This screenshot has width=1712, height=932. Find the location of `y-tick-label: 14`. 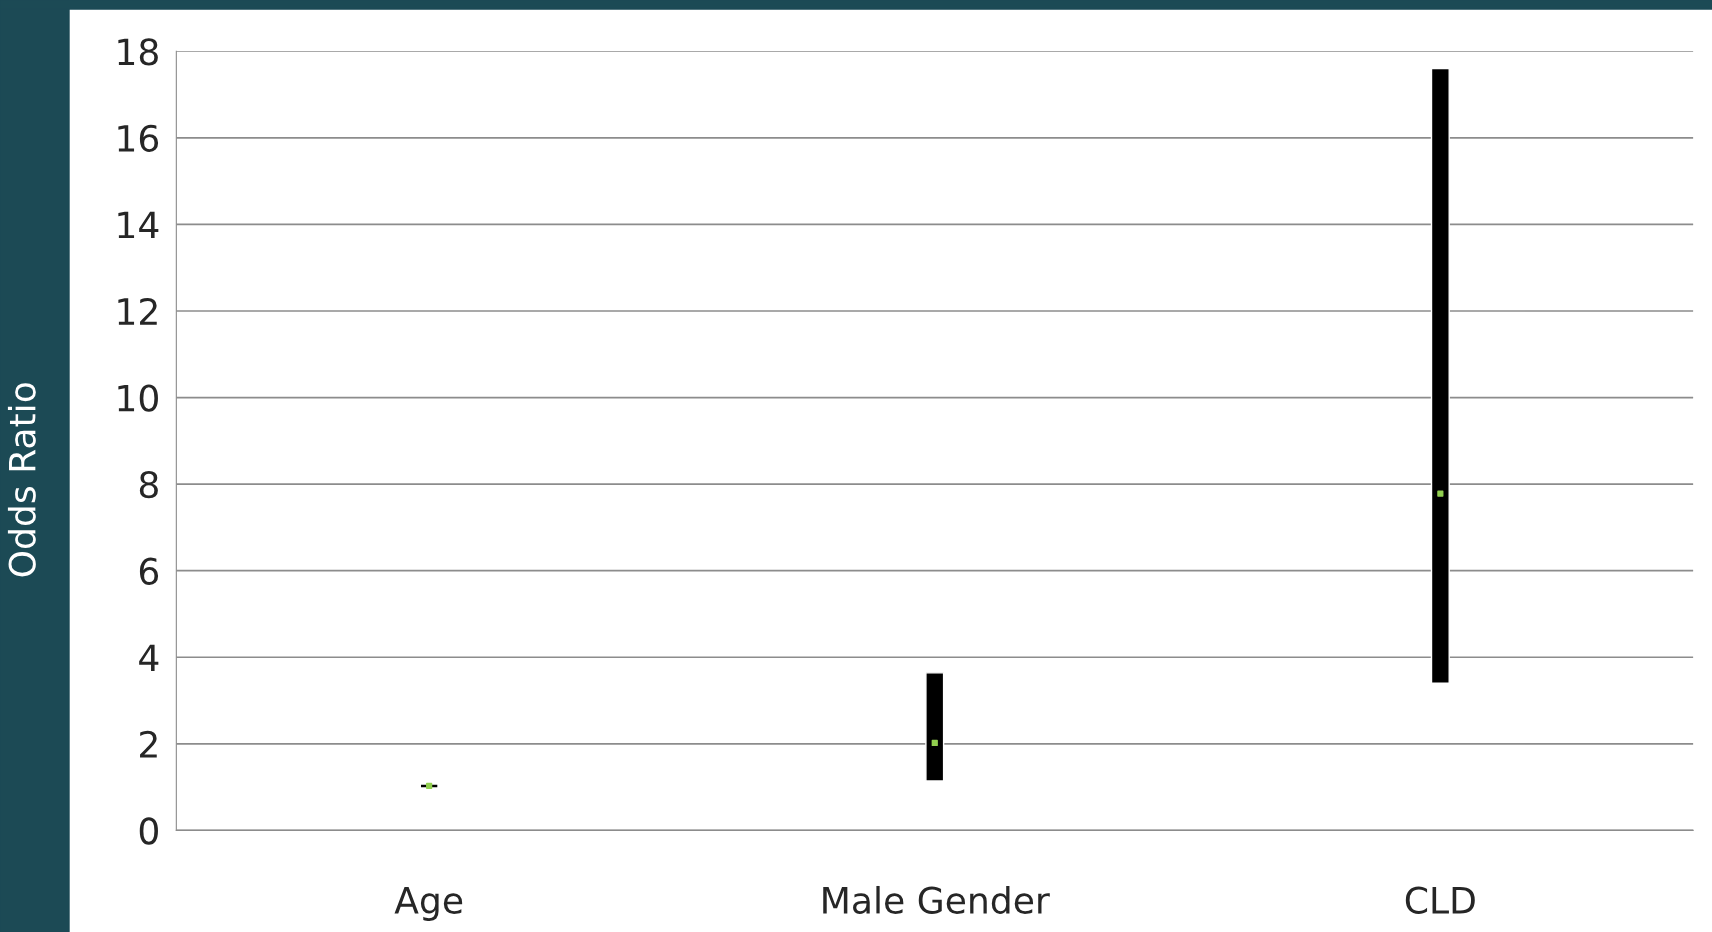

y-tick-label: 14 is located at coordinates (138, 225).